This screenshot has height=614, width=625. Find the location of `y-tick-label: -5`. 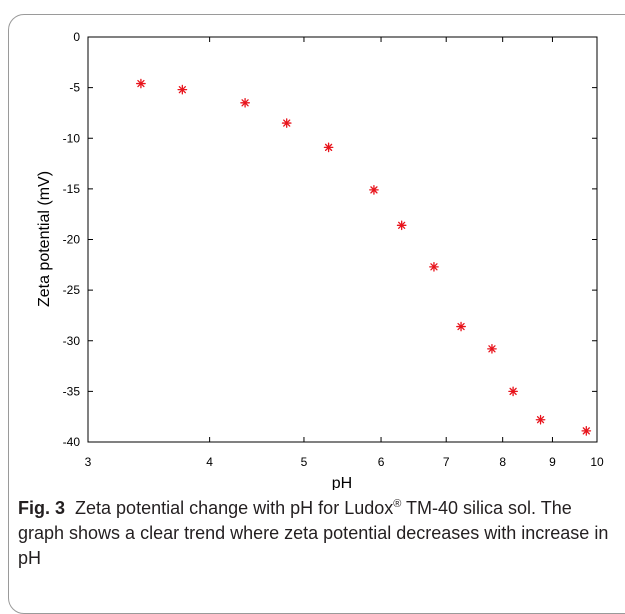

y-tick-label: -5 is located at coordinates (74, 88).